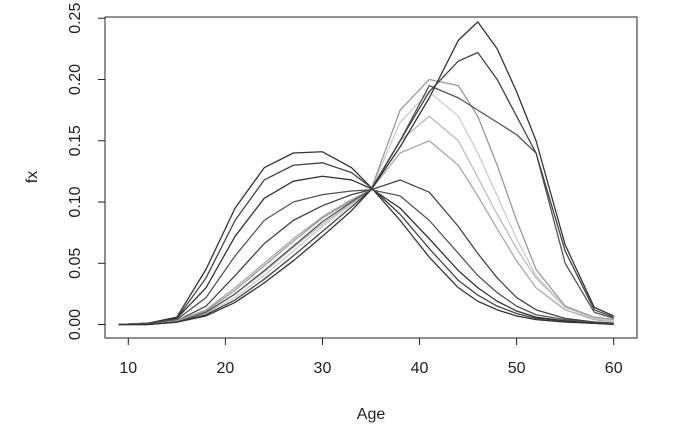  What do you see at coordinates (75, 140) in the screenshot?
I see `y-tick-label: 0.15` at bounding box center [75, 140].